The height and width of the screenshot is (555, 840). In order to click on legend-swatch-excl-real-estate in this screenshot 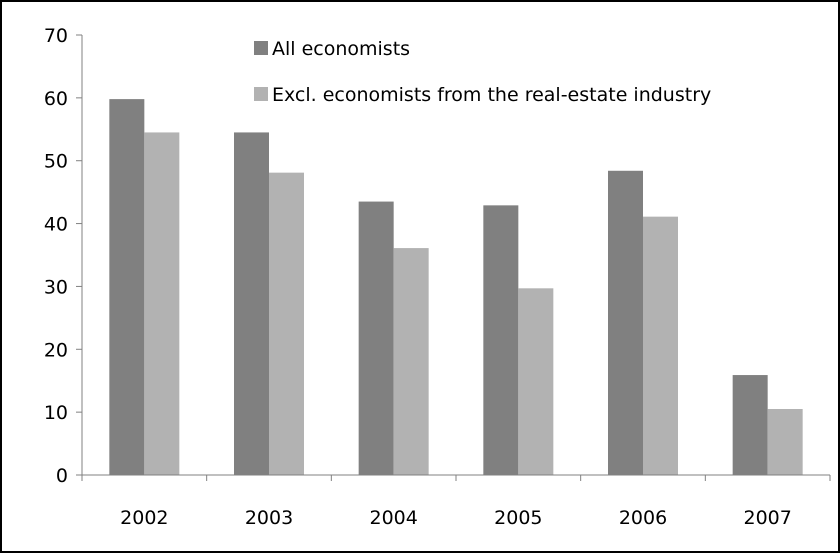, I will do `click(261, 94)`.